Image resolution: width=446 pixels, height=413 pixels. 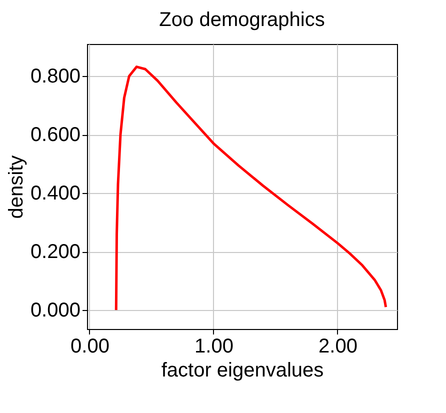 What do you see at coordinates (55, 77) in the screenshot?
I see `y-tick-label: 0.800` at bounding box center [55, 77].